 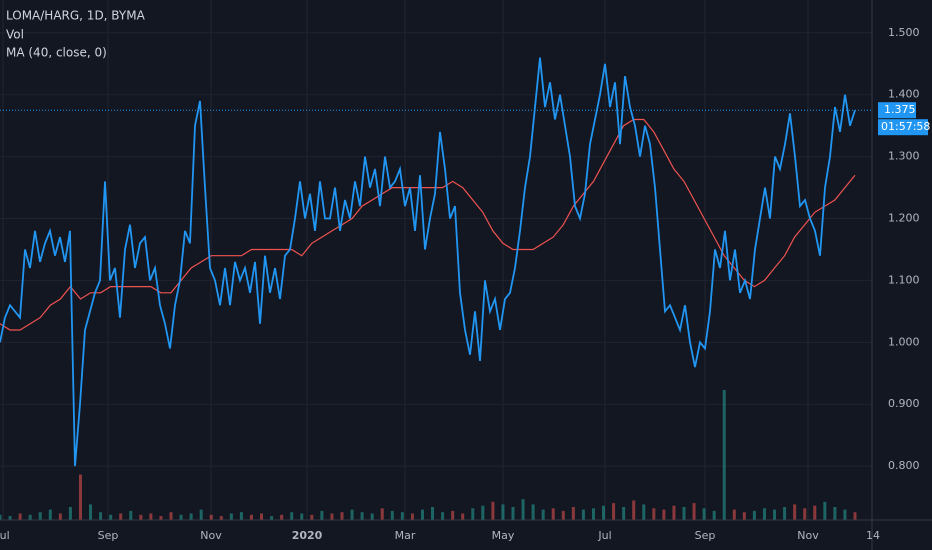 What do you see at coordinates (905, 126) in the screenshot?
I see `countdown-label: 01:57:58` at bounding box center [905, 126].